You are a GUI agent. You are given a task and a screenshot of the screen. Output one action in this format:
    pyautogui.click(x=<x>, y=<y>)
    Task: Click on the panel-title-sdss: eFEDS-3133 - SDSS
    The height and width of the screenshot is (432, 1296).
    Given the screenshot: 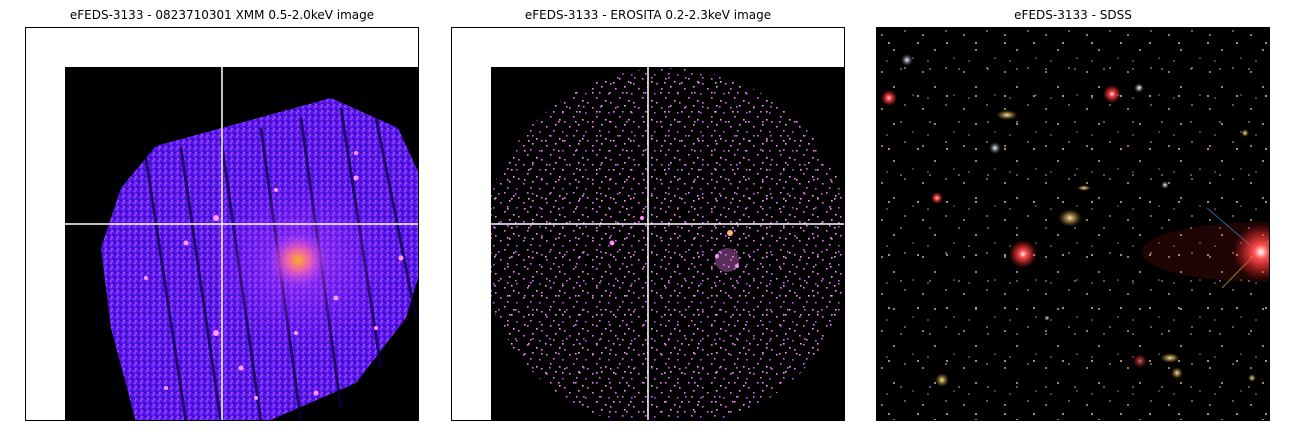 What is the action you would take?
    pyautogui.click(x=1073, y=15)
    